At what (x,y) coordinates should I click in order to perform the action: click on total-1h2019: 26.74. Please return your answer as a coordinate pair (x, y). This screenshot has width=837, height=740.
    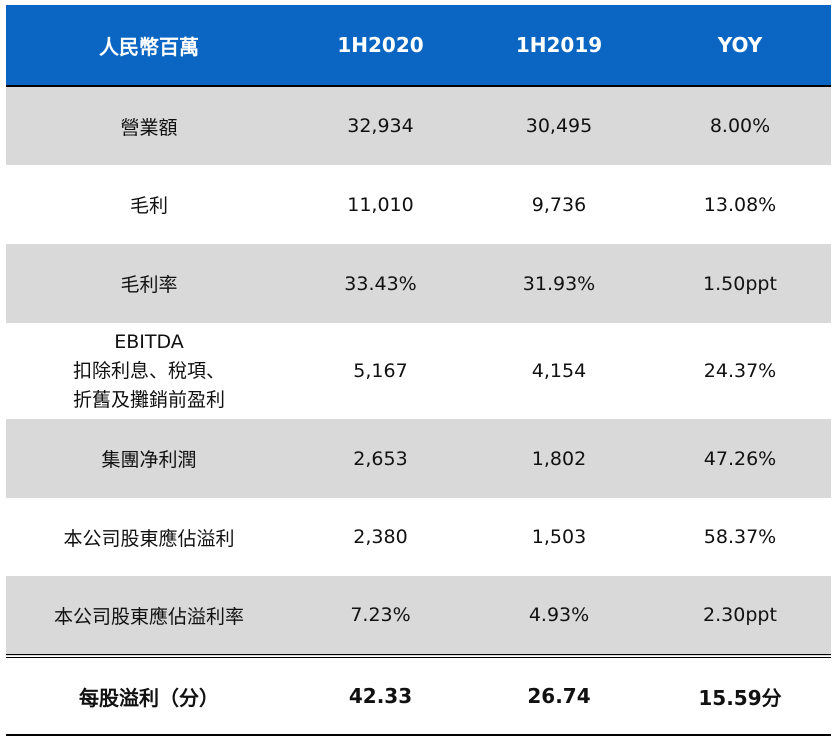
    Looking at the image, I should click on (559, 695).